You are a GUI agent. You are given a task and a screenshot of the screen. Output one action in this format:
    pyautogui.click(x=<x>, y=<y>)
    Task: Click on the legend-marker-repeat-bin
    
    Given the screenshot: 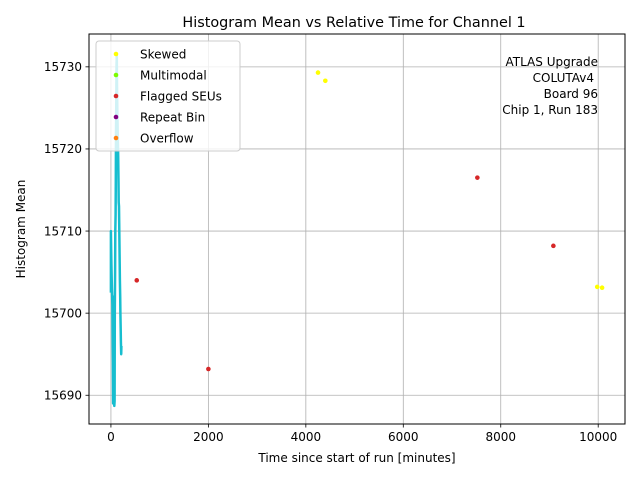 What is the action you would take?
    pyautogui.click(x=116, y=117)
    